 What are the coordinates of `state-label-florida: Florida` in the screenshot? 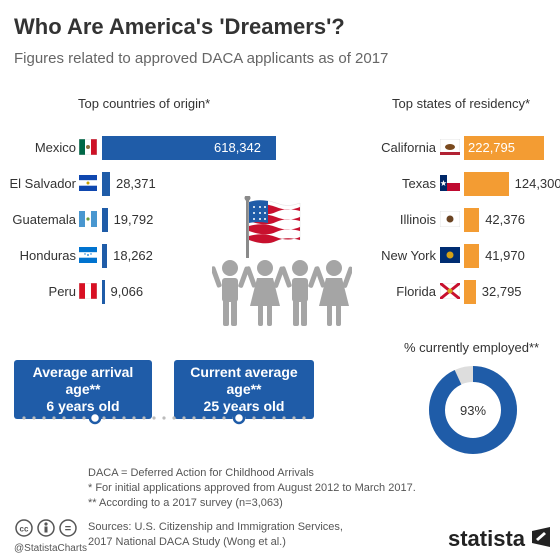 It's located at (416, 291).